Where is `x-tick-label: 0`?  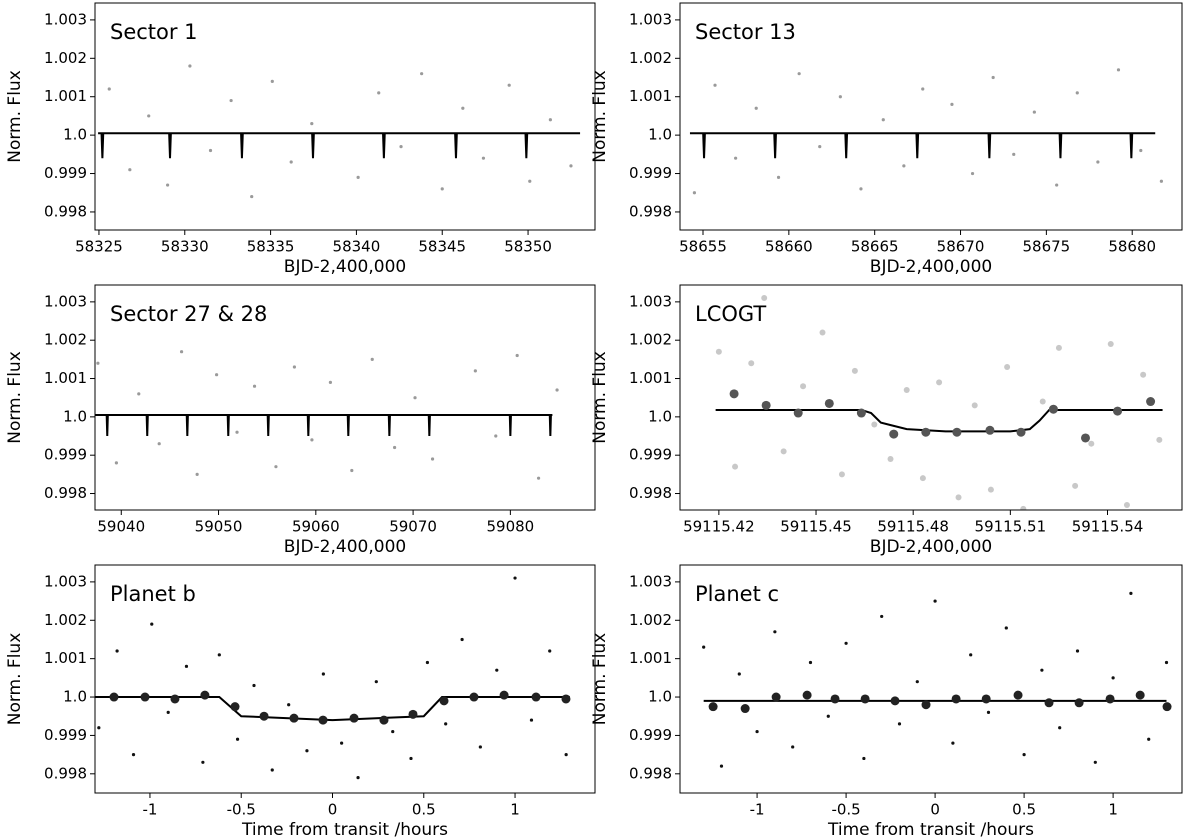 x-tick-label: 0 is located at coordinates (935, 810).